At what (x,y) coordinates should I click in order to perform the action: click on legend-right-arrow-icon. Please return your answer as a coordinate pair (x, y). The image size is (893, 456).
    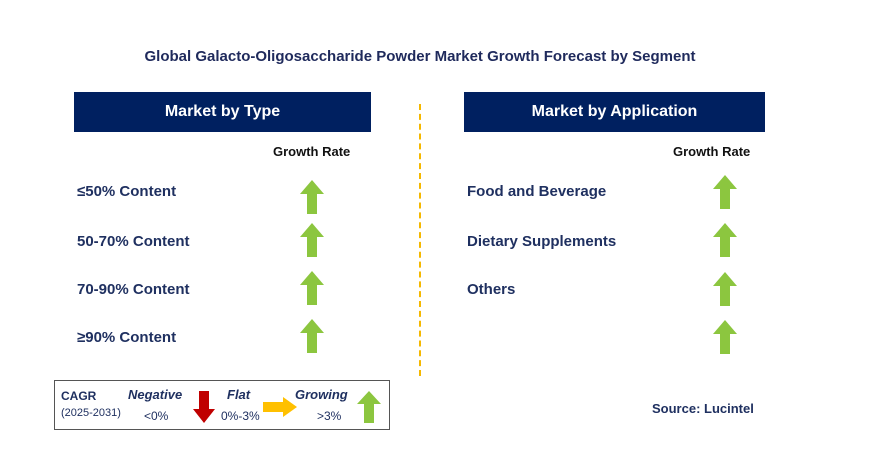
    Looking at the image, I should click on (280, 407).